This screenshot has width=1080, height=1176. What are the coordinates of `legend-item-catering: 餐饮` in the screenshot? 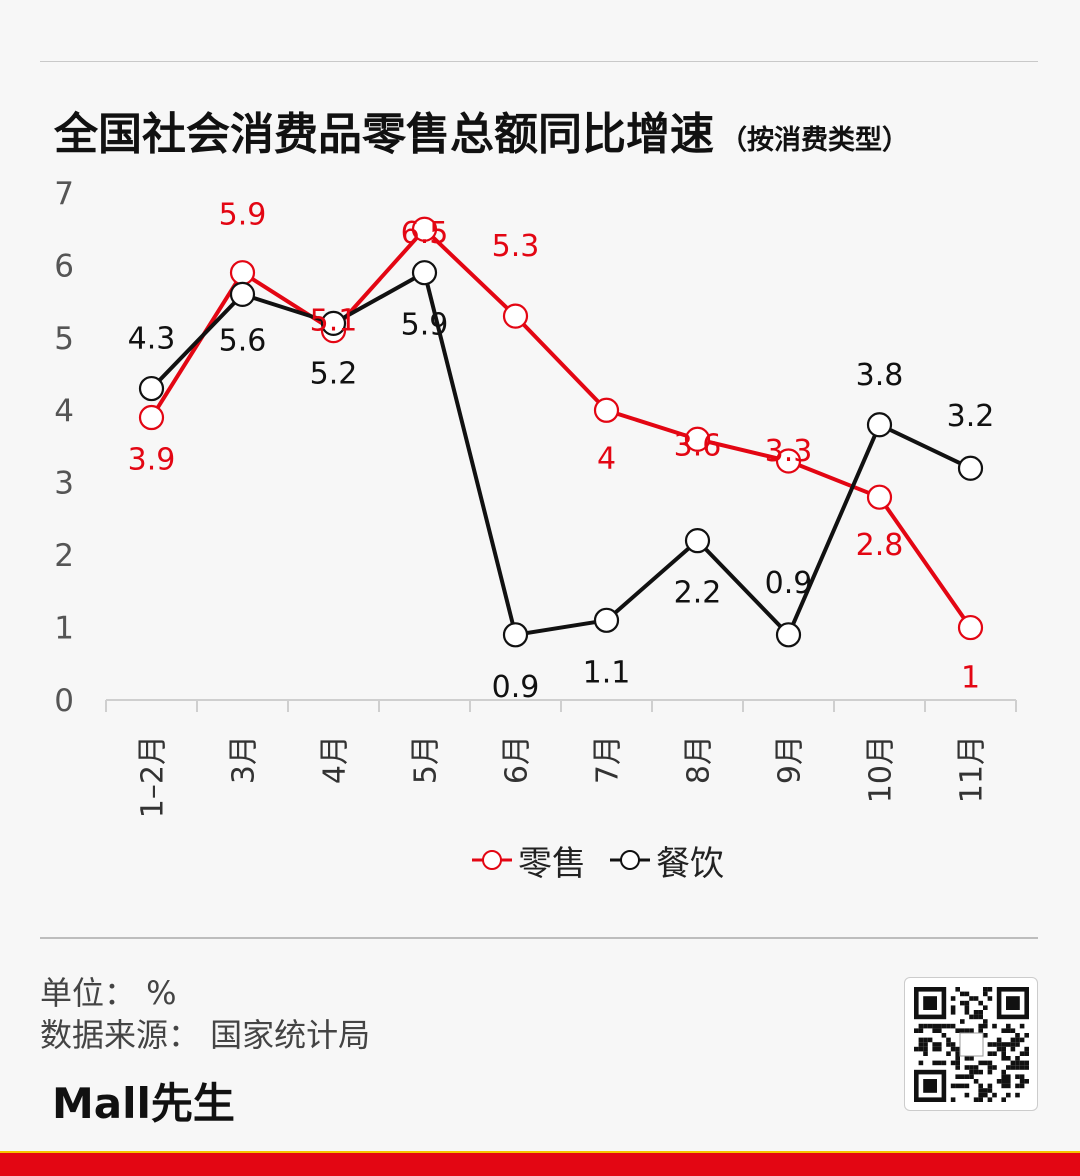 It's located at (666, 860).